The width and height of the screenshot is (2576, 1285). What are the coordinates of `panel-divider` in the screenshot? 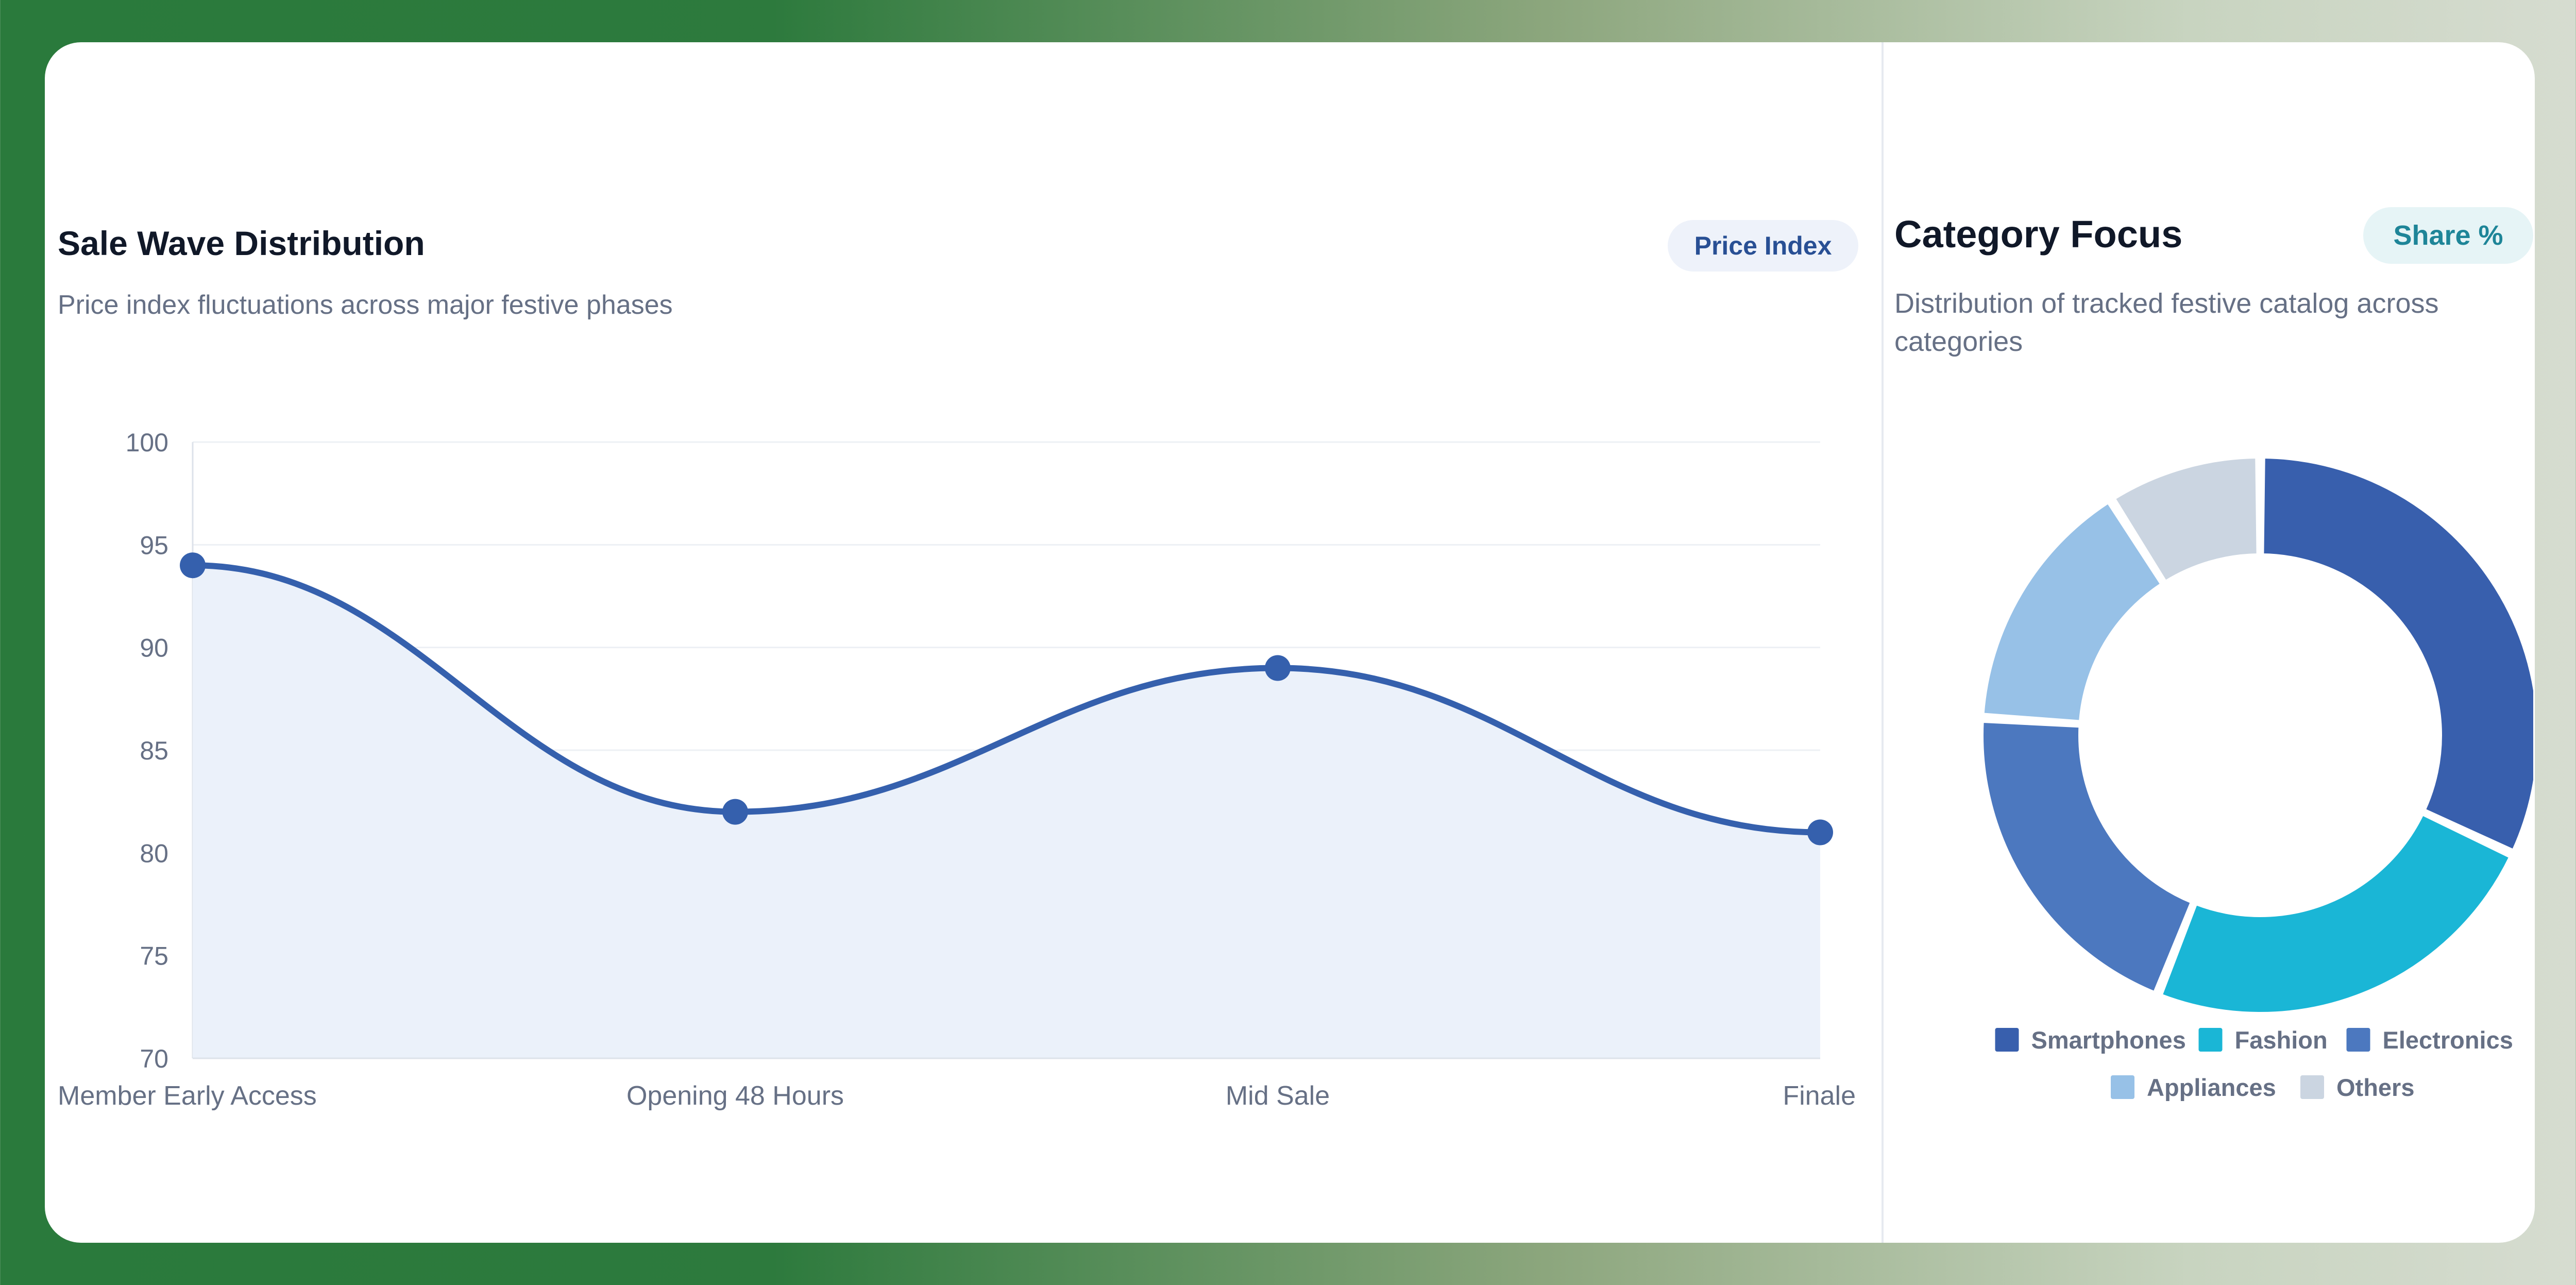 It's located at (1883, 642).